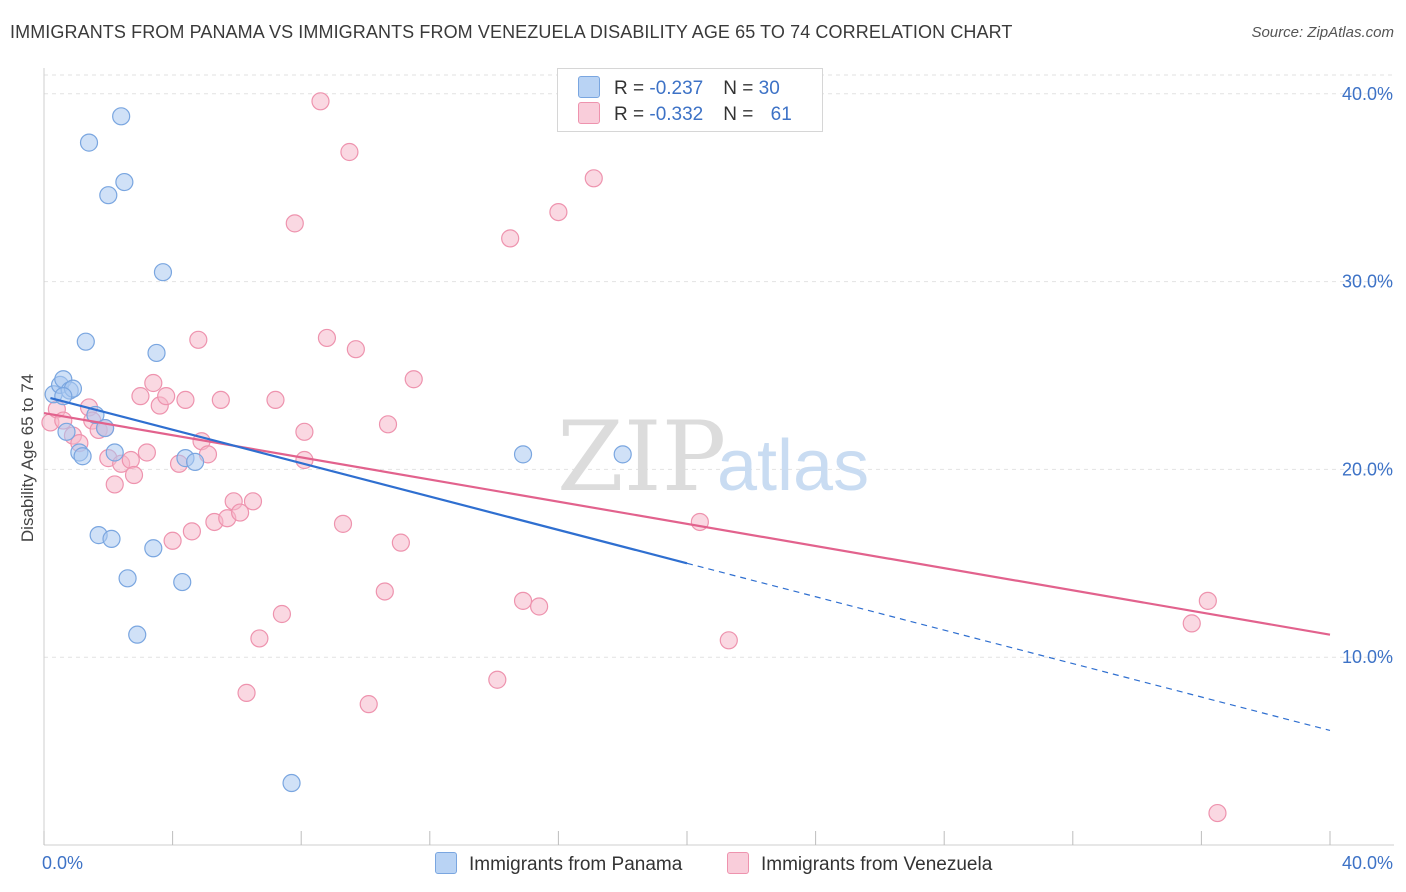 Image resolution: width=1406 pixels, height=892 pixels. I want to click on legend-n-value: 61, so click(781, 114).